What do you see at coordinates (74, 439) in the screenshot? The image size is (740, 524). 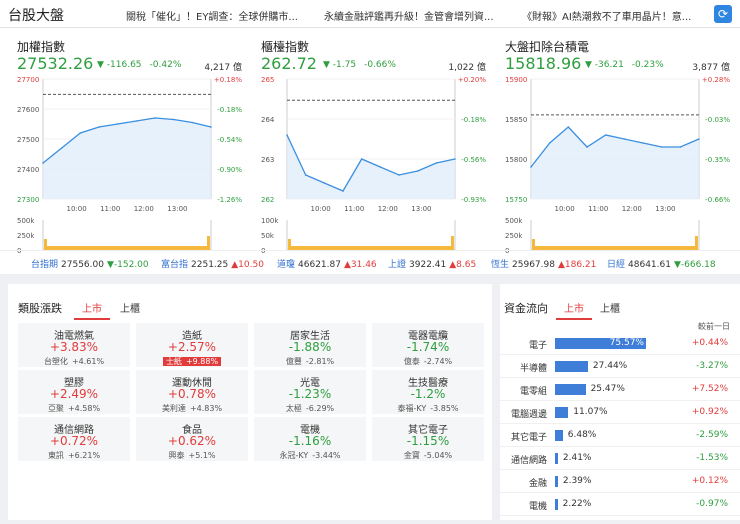 I see `sector-tile: 通信網路 +0.72% 東訊 +6.21%` at bounding box center [74, 439].